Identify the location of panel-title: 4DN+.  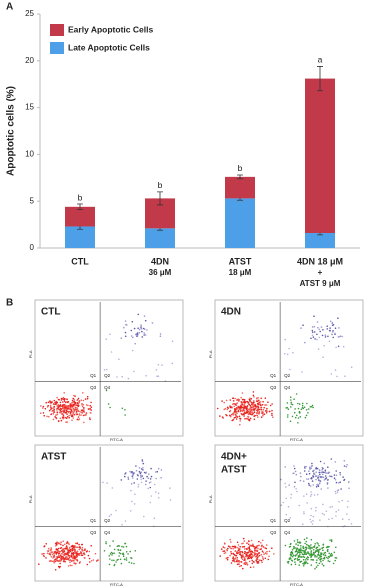
(234, 457).